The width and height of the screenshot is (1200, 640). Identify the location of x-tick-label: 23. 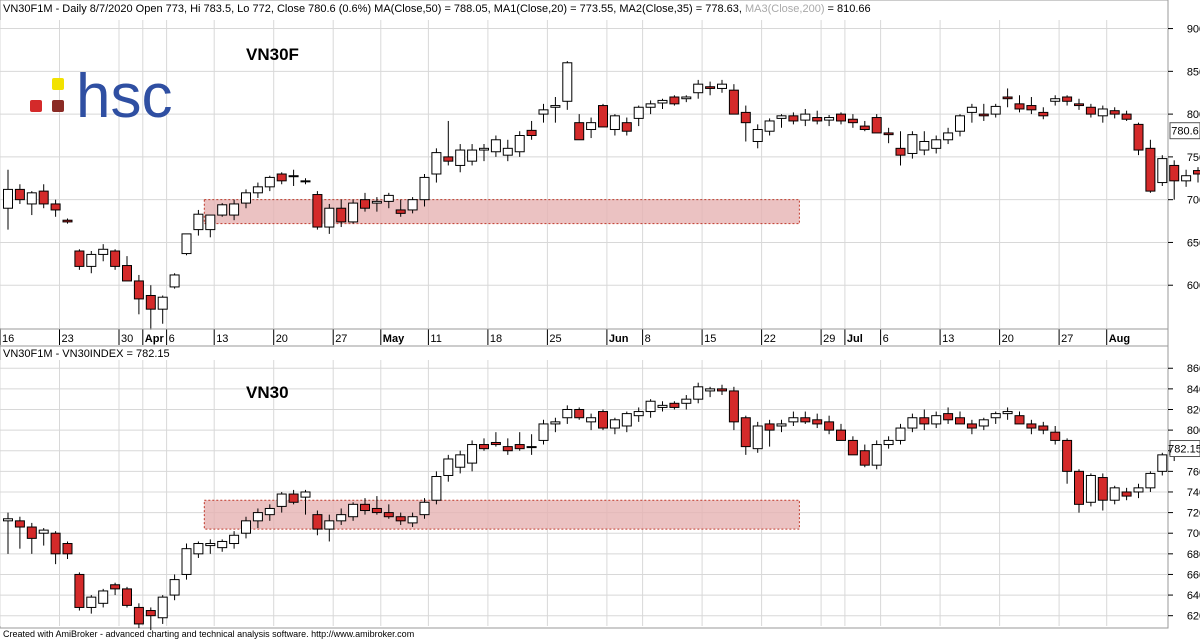
(68, 339).